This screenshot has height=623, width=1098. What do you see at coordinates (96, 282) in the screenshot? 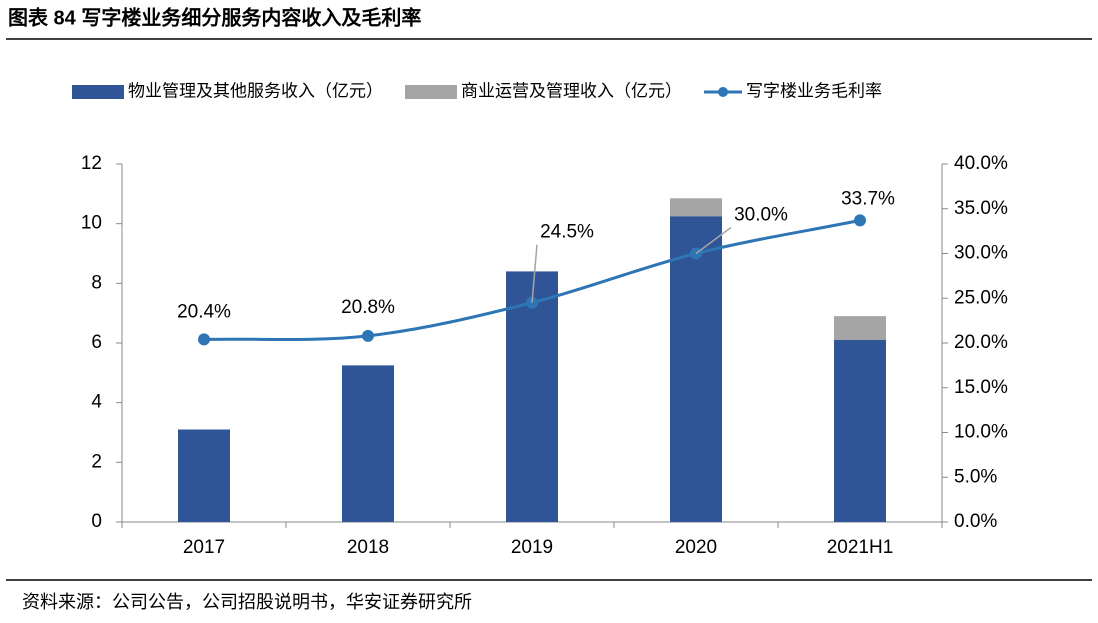
I see `y-tick-label: 8` at bounding box center [96, 282].